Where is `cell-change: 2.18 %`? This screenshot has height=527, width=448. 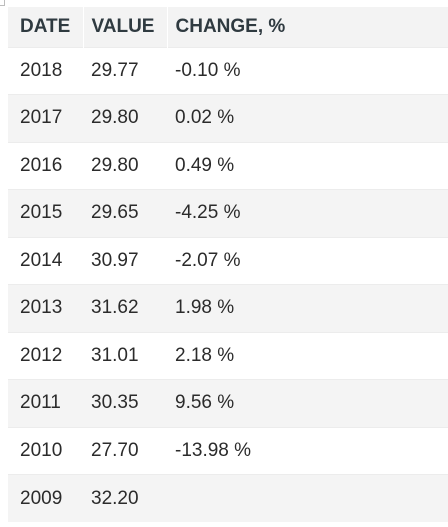
cell-change: 2.18 % is located at coordinates (307, 355).